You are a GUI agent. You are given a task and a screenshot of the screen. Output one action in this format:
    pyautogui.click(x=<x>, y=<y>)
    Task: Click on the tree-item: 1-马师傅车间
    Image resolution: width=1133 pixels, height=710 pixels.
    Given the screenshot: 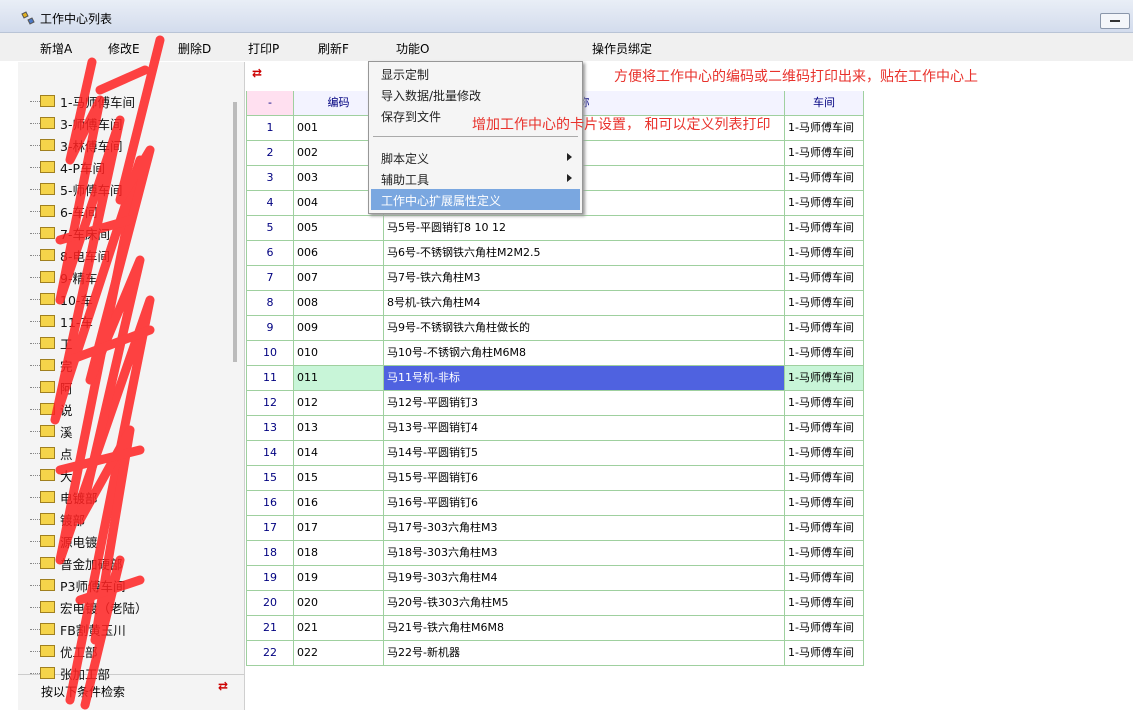 What is the action you would take?
    pyautogui.click(x=97, y=102)
    